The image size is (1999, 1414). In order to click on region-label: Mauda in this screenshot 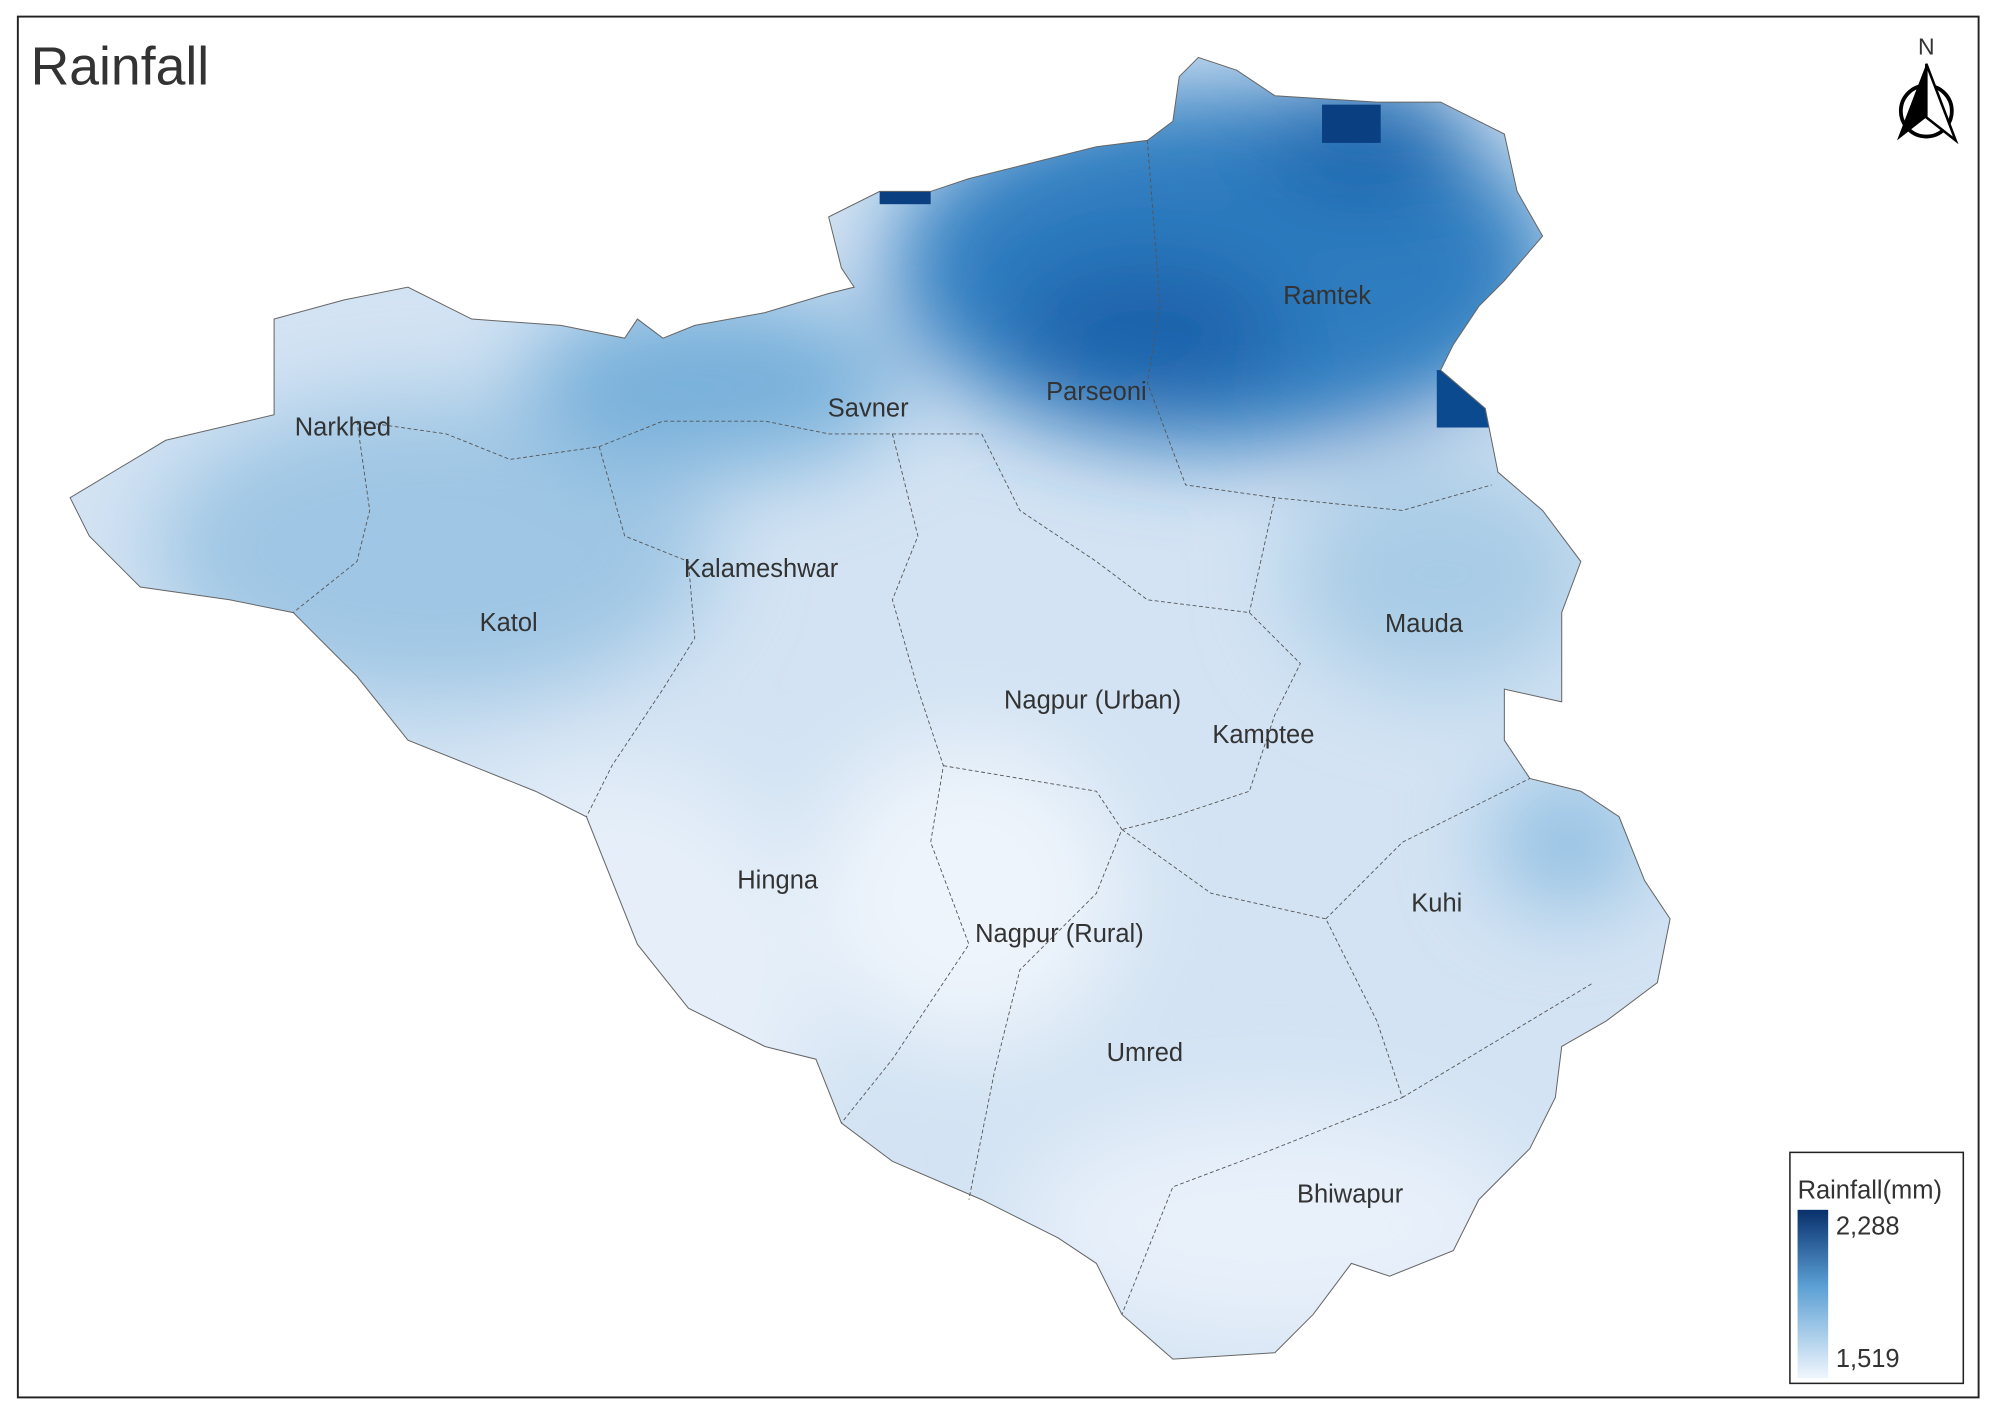, I will do `click(1424, 624)`.